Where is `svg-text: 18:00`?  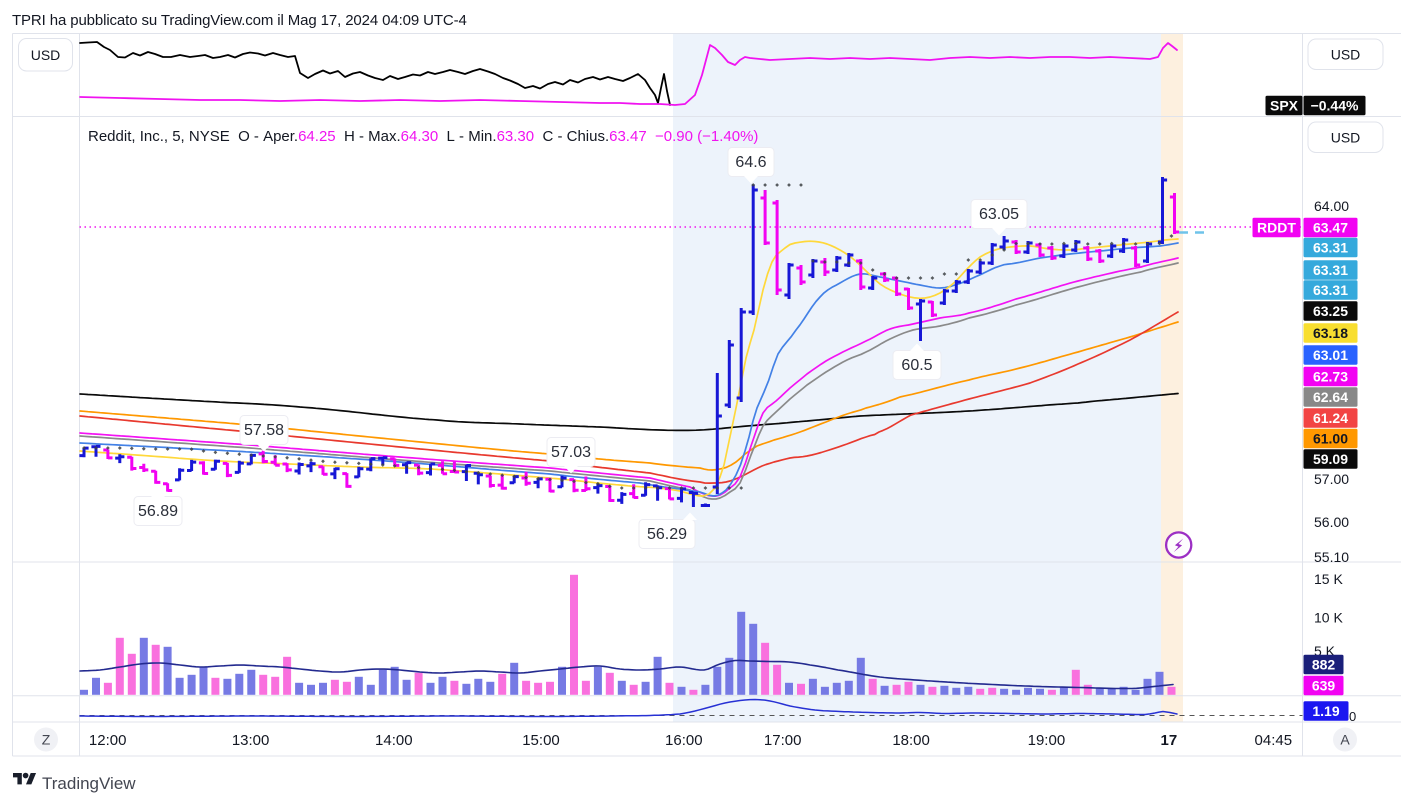
svg-text: 18:00 is located at coordinates (911, 740).